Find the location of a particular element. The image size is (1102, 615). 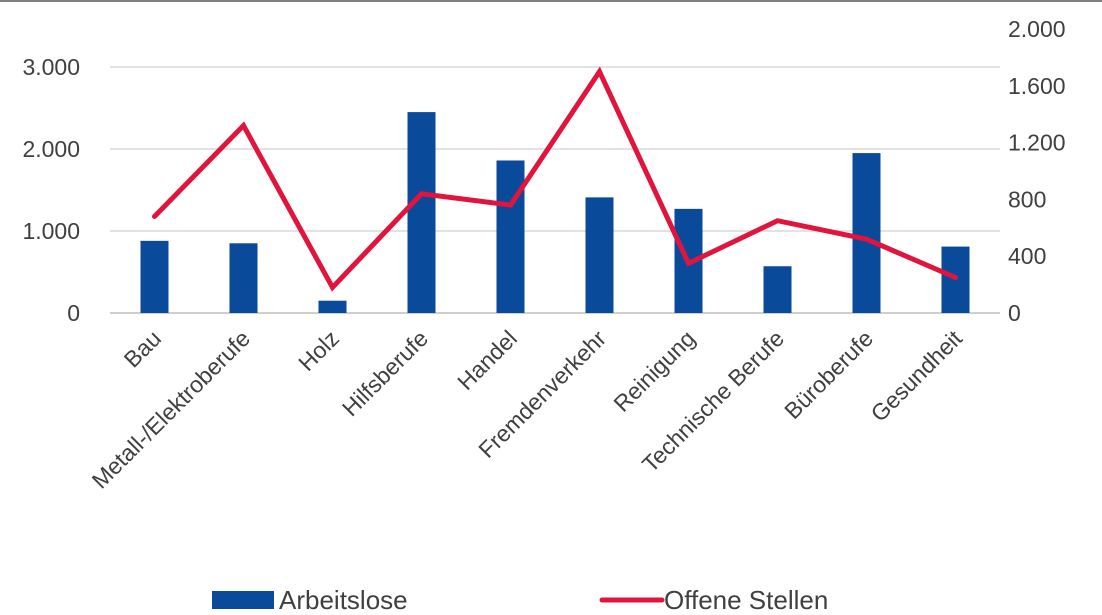

legend: Arbeitslose Offene Stellen is located at coordinates (520, 600).